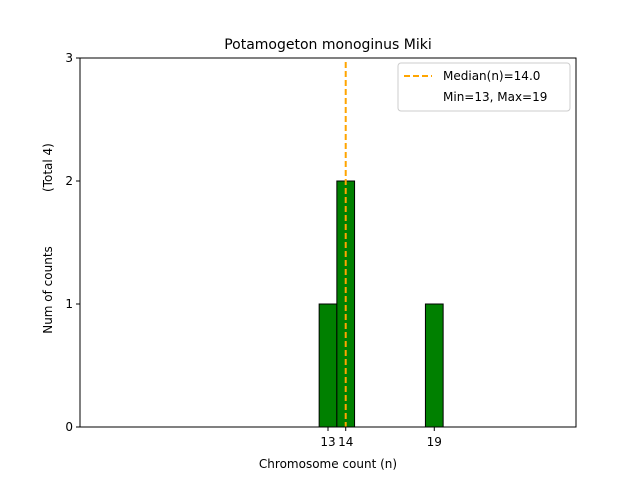 This screenshot has width=640, height=480. Describe the element at coordinates (328, 464) in the screenshot. I see `x-axis-label: Chromosome count (n)` at that location.